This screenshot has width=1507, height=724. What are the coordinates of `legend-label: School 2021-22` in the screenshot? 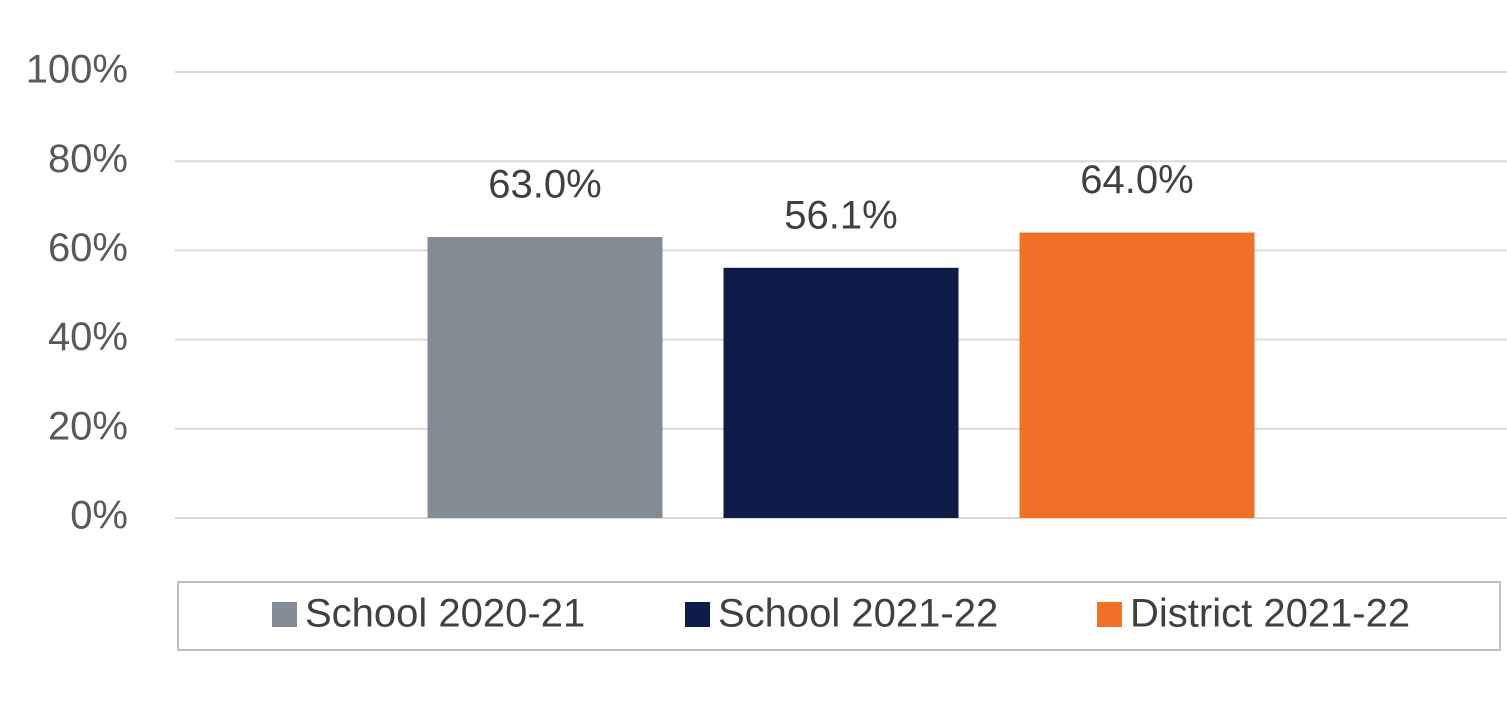 It's located at (858, 614).